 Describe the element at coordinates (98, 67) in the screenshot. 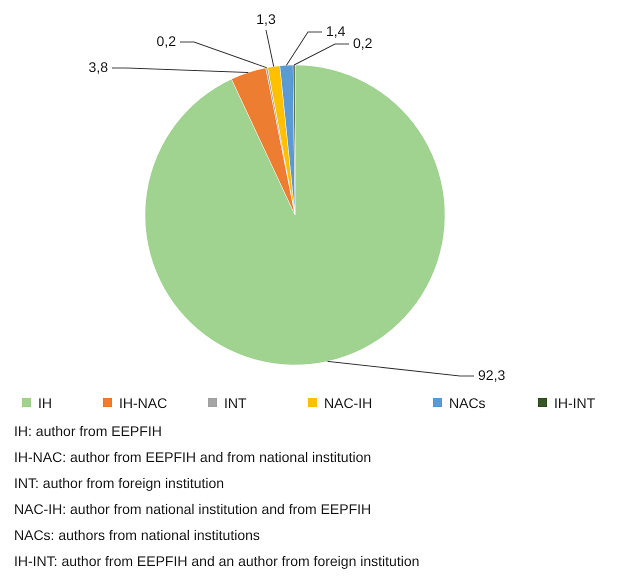

I see `data-label: 3,8` at that location.